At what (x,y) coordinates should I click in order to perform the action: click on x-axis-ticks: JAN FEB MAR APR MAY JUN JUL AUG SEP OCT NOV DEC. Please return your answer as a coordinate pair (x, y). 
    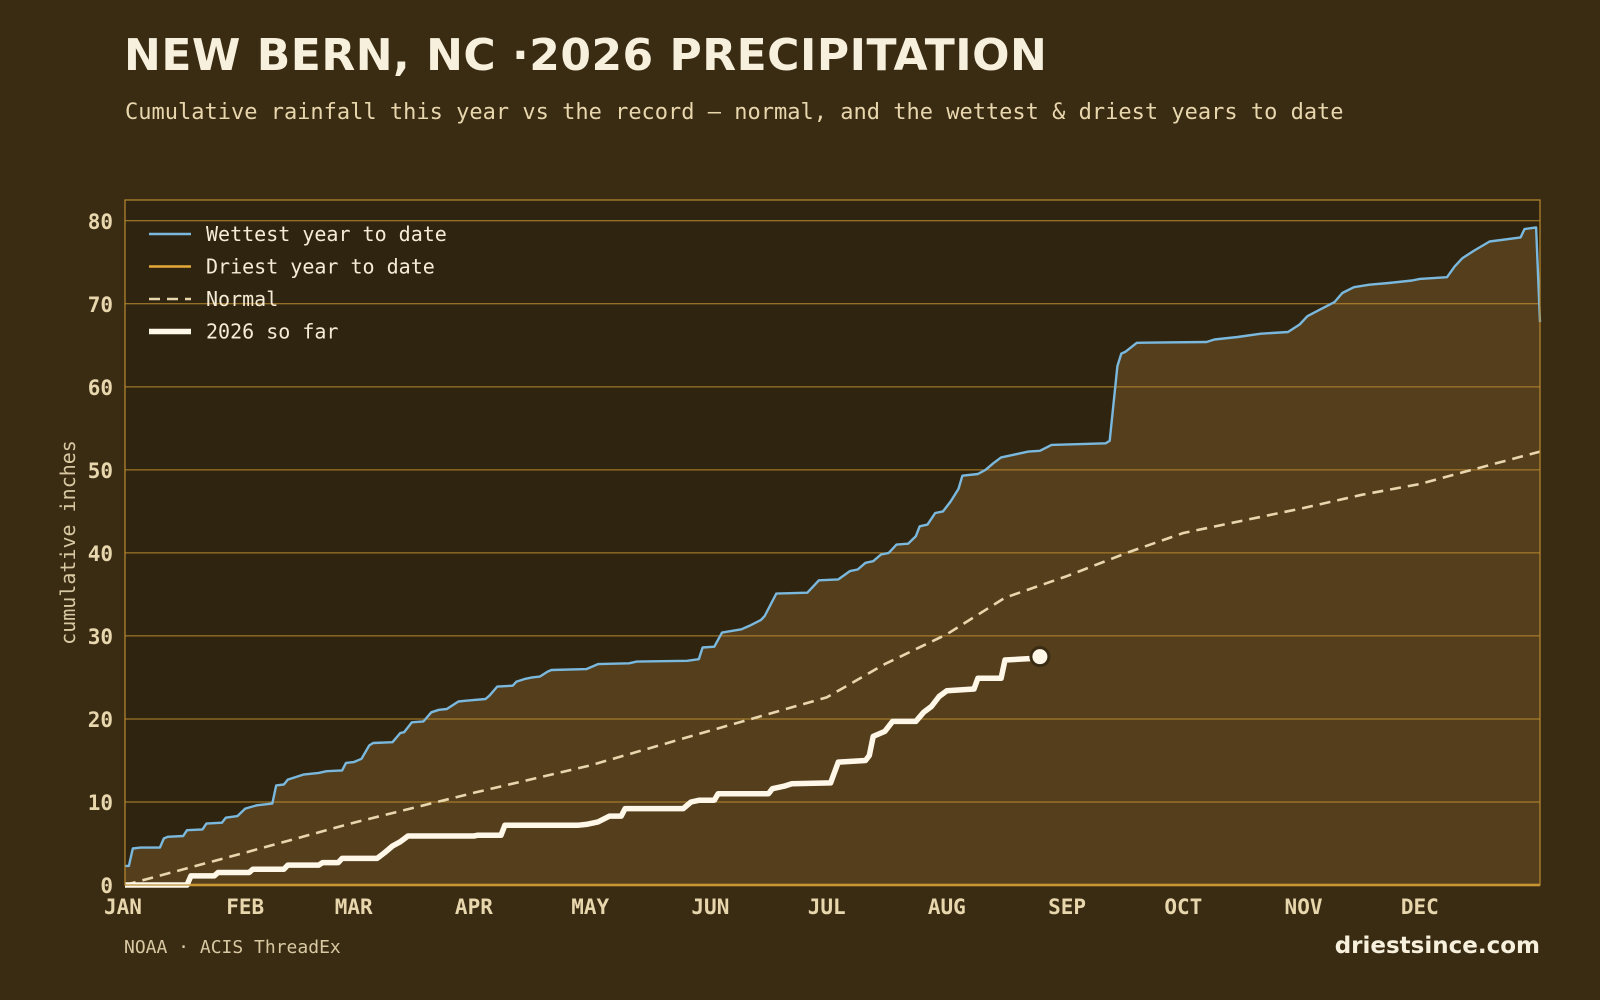
    Looking at the image, I should click on (771, 907).